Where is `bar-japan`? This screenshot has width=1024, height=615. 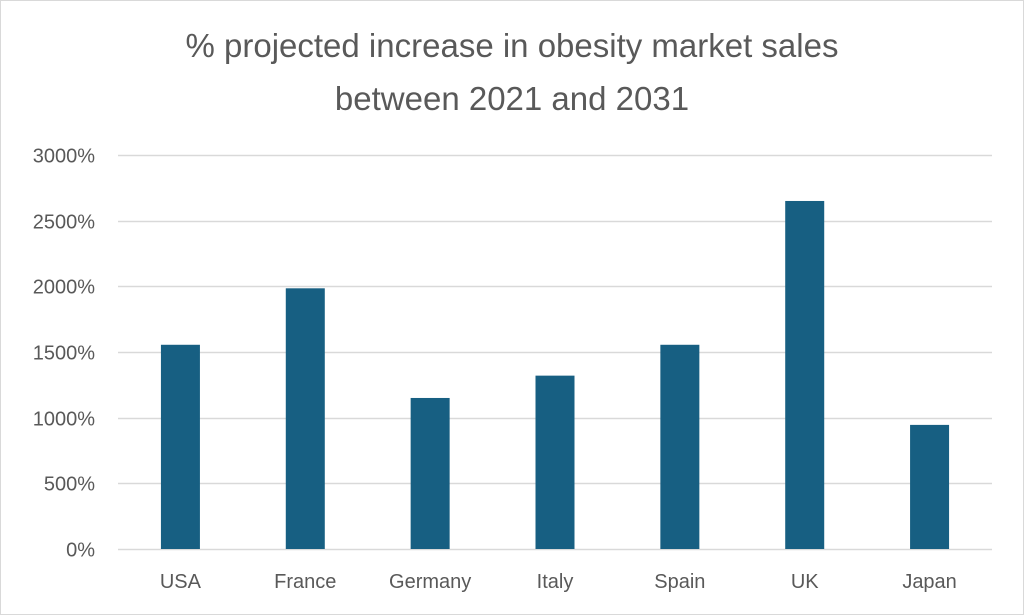 bar-japan is located at coordinates (930, 486).